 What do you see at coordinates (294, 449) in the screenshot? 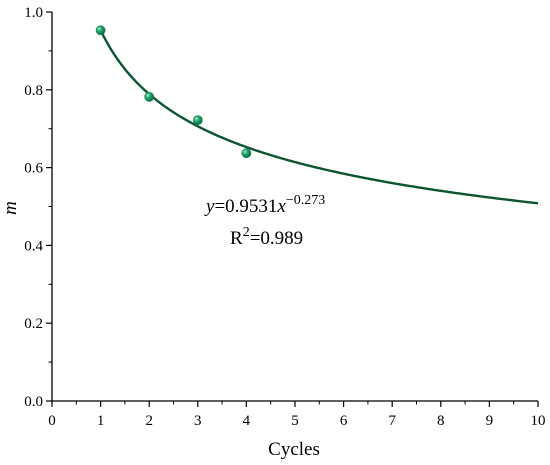
I see `x-axis-label: Cycles` at bounding box center [294, 449].